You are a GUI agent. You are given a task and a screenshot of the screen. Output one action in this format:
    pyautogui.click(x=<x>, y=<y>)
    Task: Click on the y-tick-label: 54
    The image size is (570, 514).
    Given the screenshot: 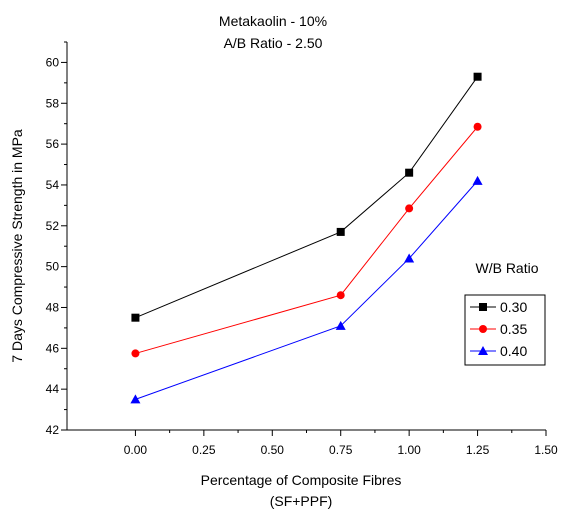 What is the action you would take?
    pyautogui.click(x=53, y=185)
    